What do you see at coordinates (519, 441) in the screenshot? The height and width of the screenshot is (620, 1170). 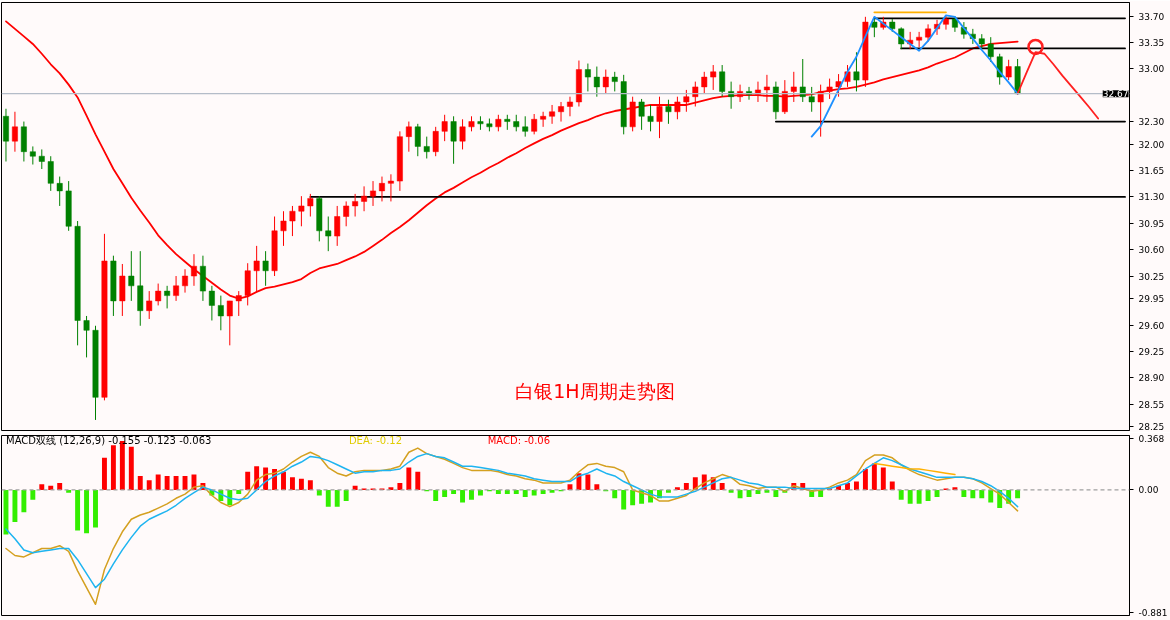 I see `annotation: MACD: -0.06` at bounding box center [519, 441].